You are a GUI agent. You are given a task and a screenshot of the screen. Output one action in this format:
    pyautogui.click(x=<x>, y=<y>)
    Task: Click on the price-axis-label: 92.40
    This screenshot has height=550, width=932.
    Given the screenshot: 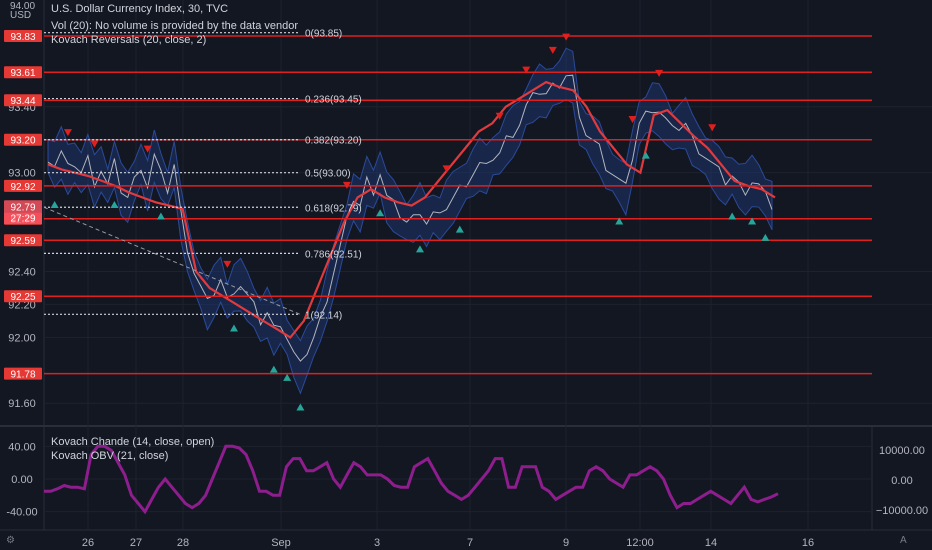 What is the action you would take?
    pyautogui.click(x=22, y=272)
    